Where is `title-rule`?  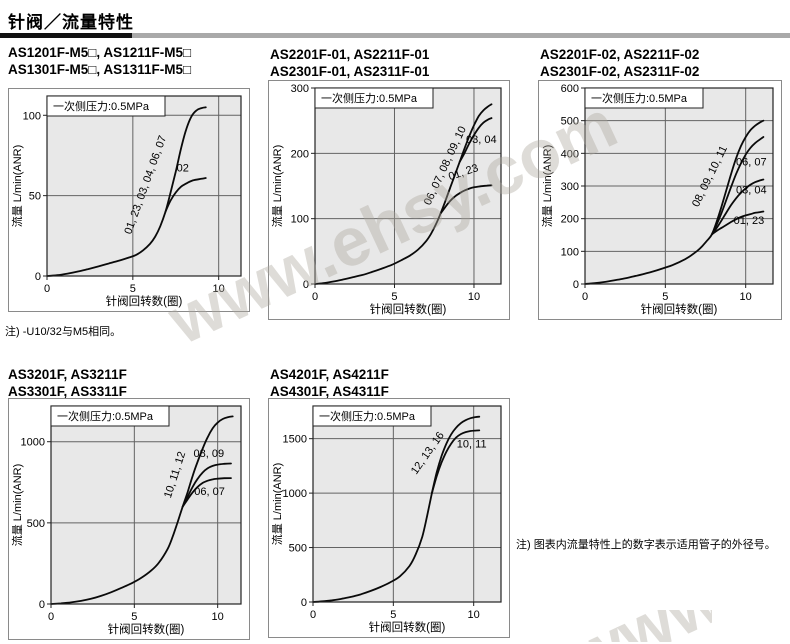 title-rule is located at coordinates (395, 35).